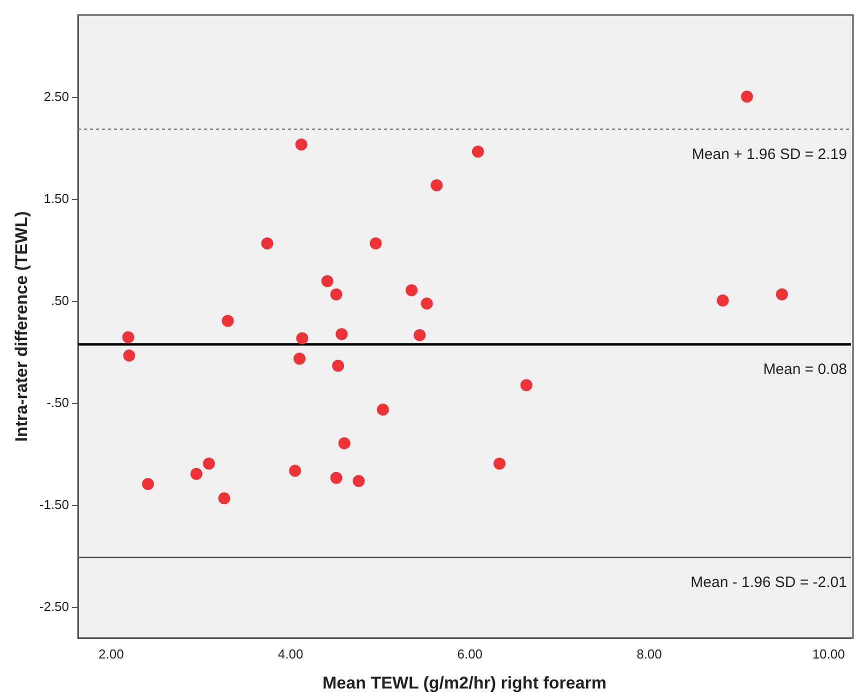 This screenshot has height=698, width=857. I want to click on x-axis-title: Mean TEWL (g/m2/hr) right forearm, so click(464, 682).